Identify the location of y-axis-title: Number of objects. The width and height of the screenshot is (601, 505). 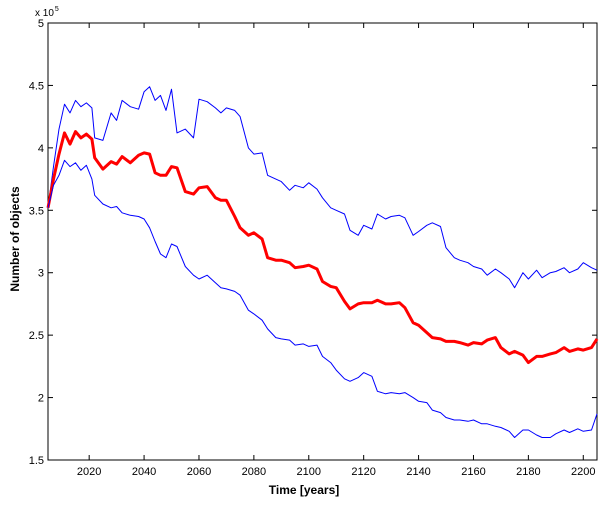
(15, 239).